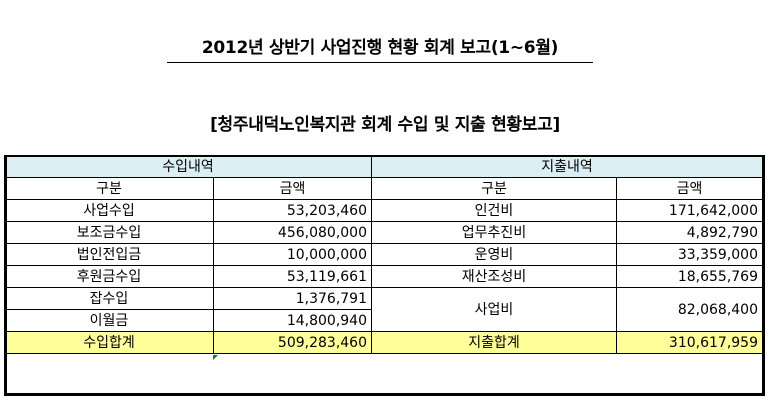 The height and width of the screenshot is (407, 770). Describe the element at coordinates (292, 342) in the screenshot. I see `income-total-amount: 509,283,460` at that location.